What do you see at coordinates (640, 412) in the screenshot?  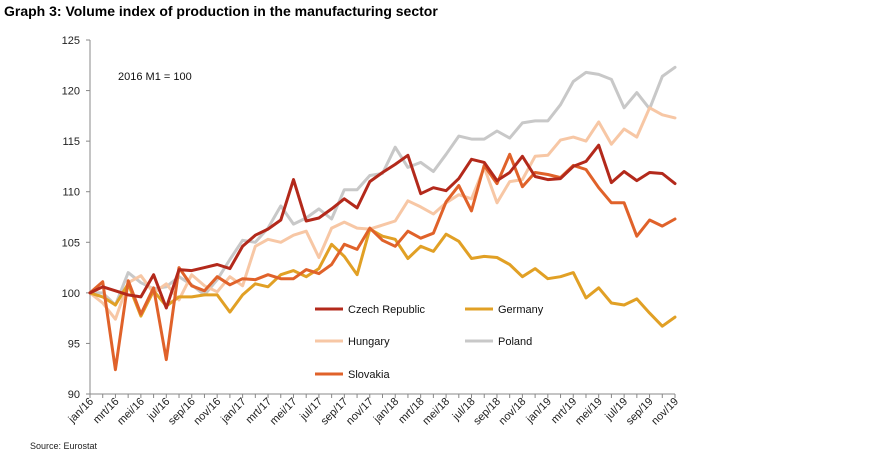 I see `x-tick-label: sep/19` at bounding box center [640, 412].